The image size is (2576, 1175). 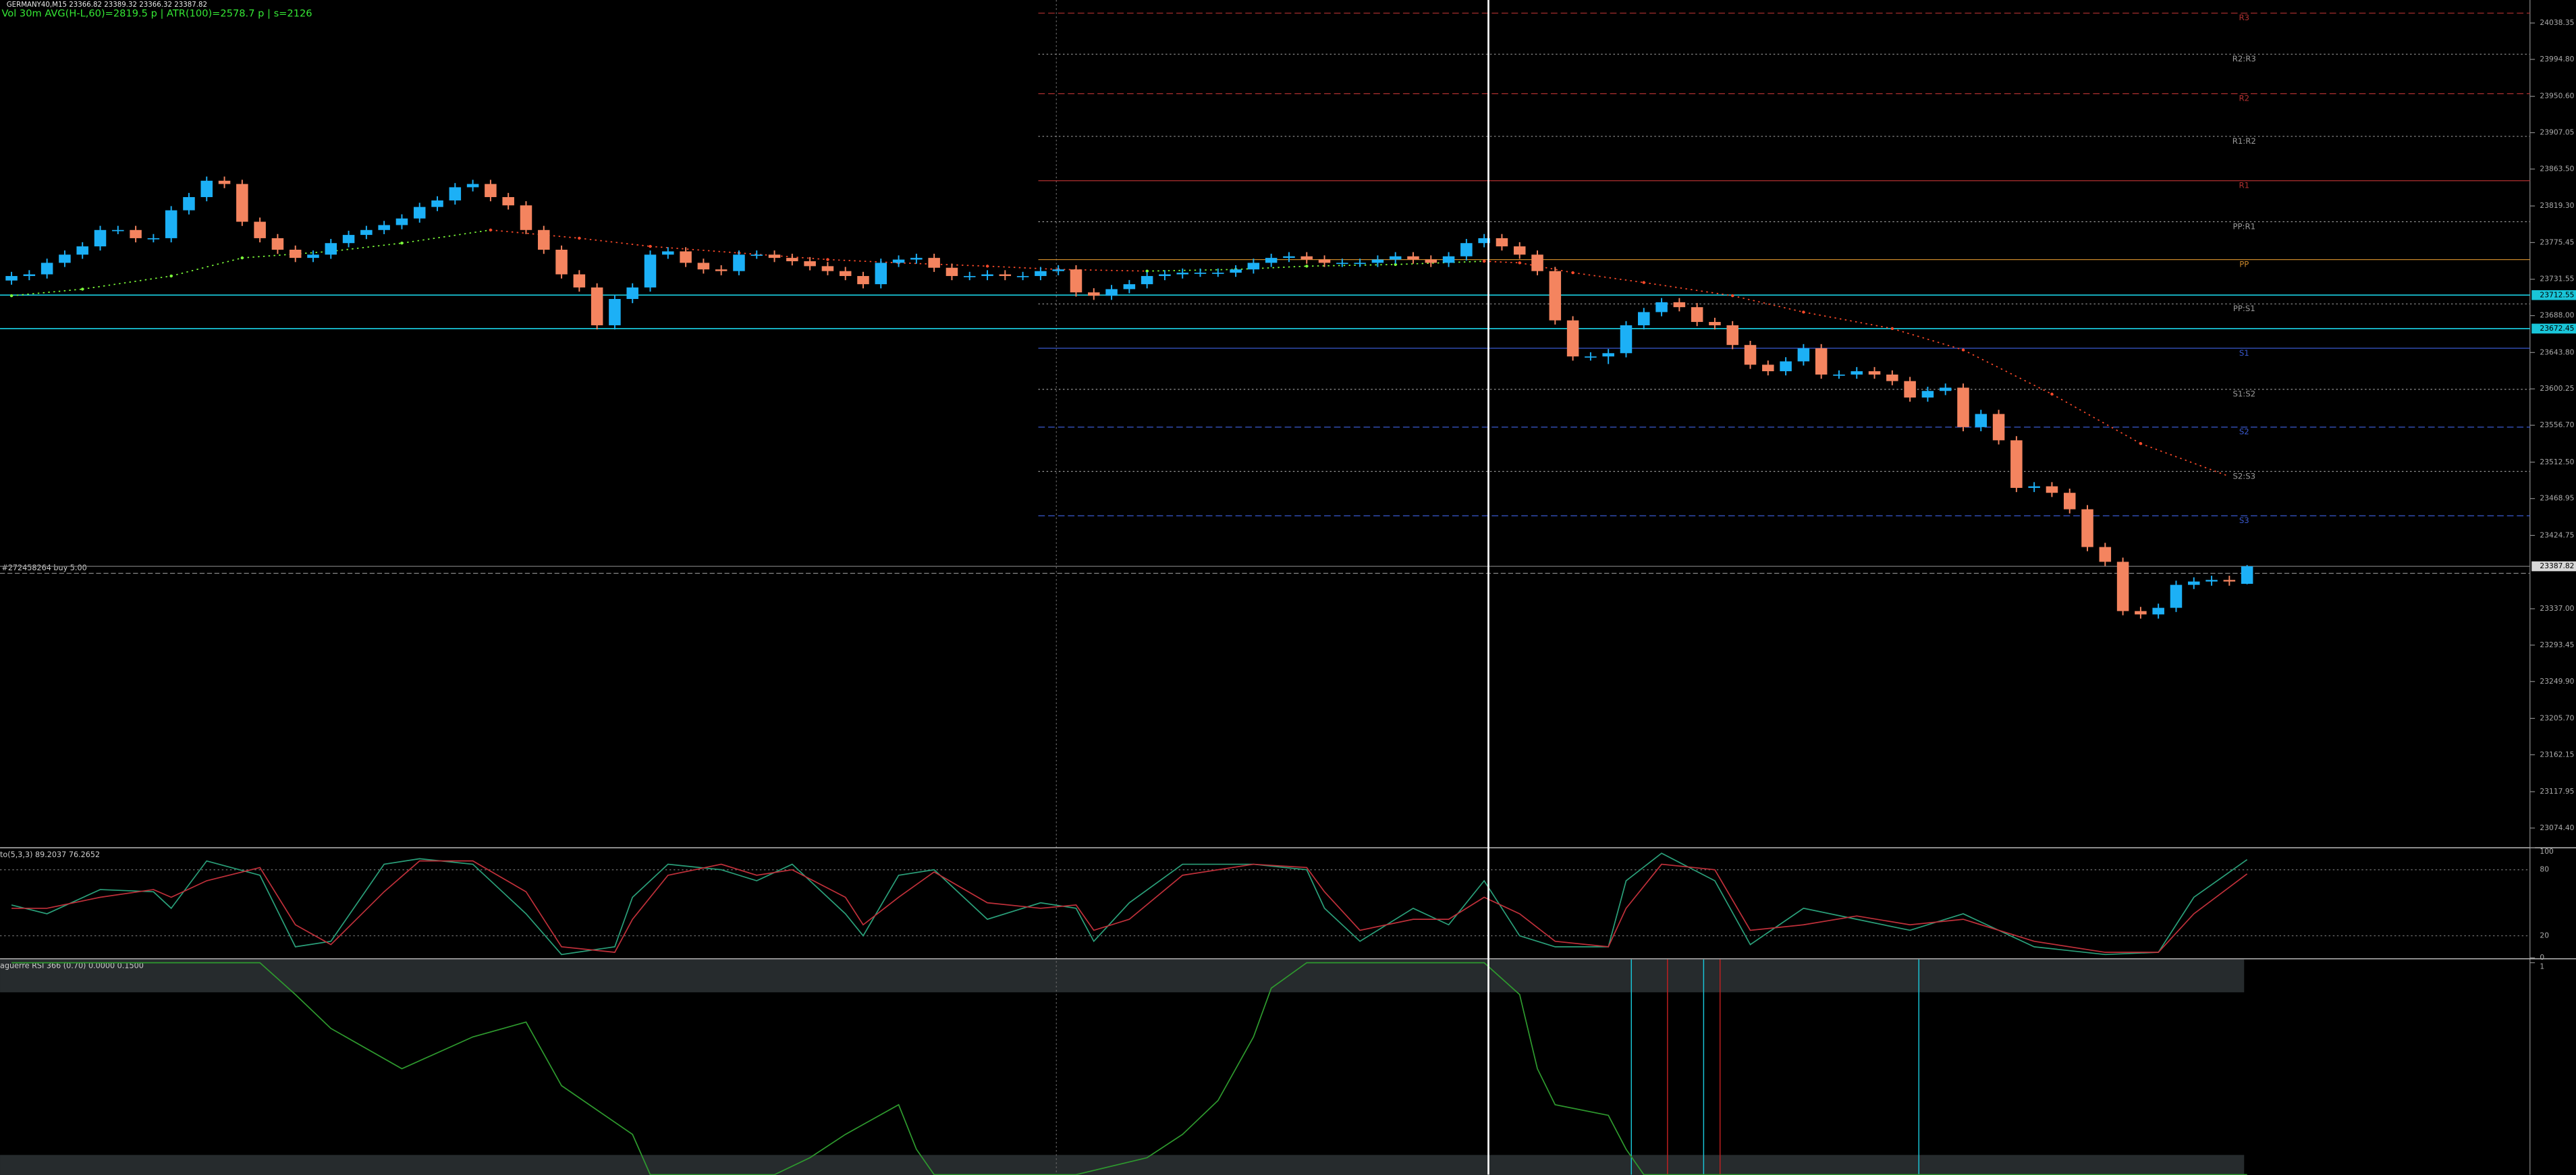 What do you see at coordinates (50, 854) in the screenshot?
I see `stochastic-label: to(5,3,3) 89.2037 76.2652` at bounding box center [50, 854].